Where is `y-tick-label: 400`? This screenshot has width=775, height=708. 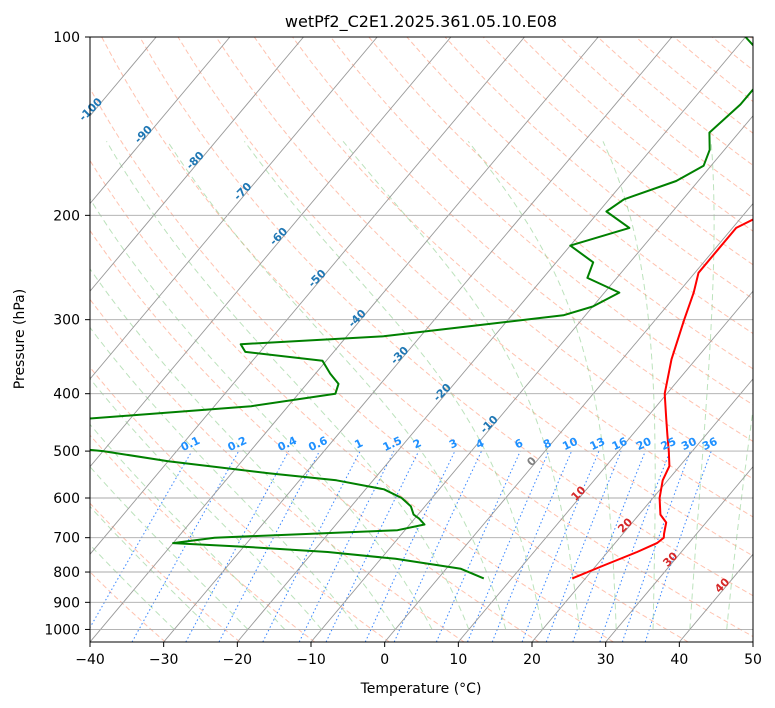 y-tick-label: 400 is located at coordinates (66, 395).